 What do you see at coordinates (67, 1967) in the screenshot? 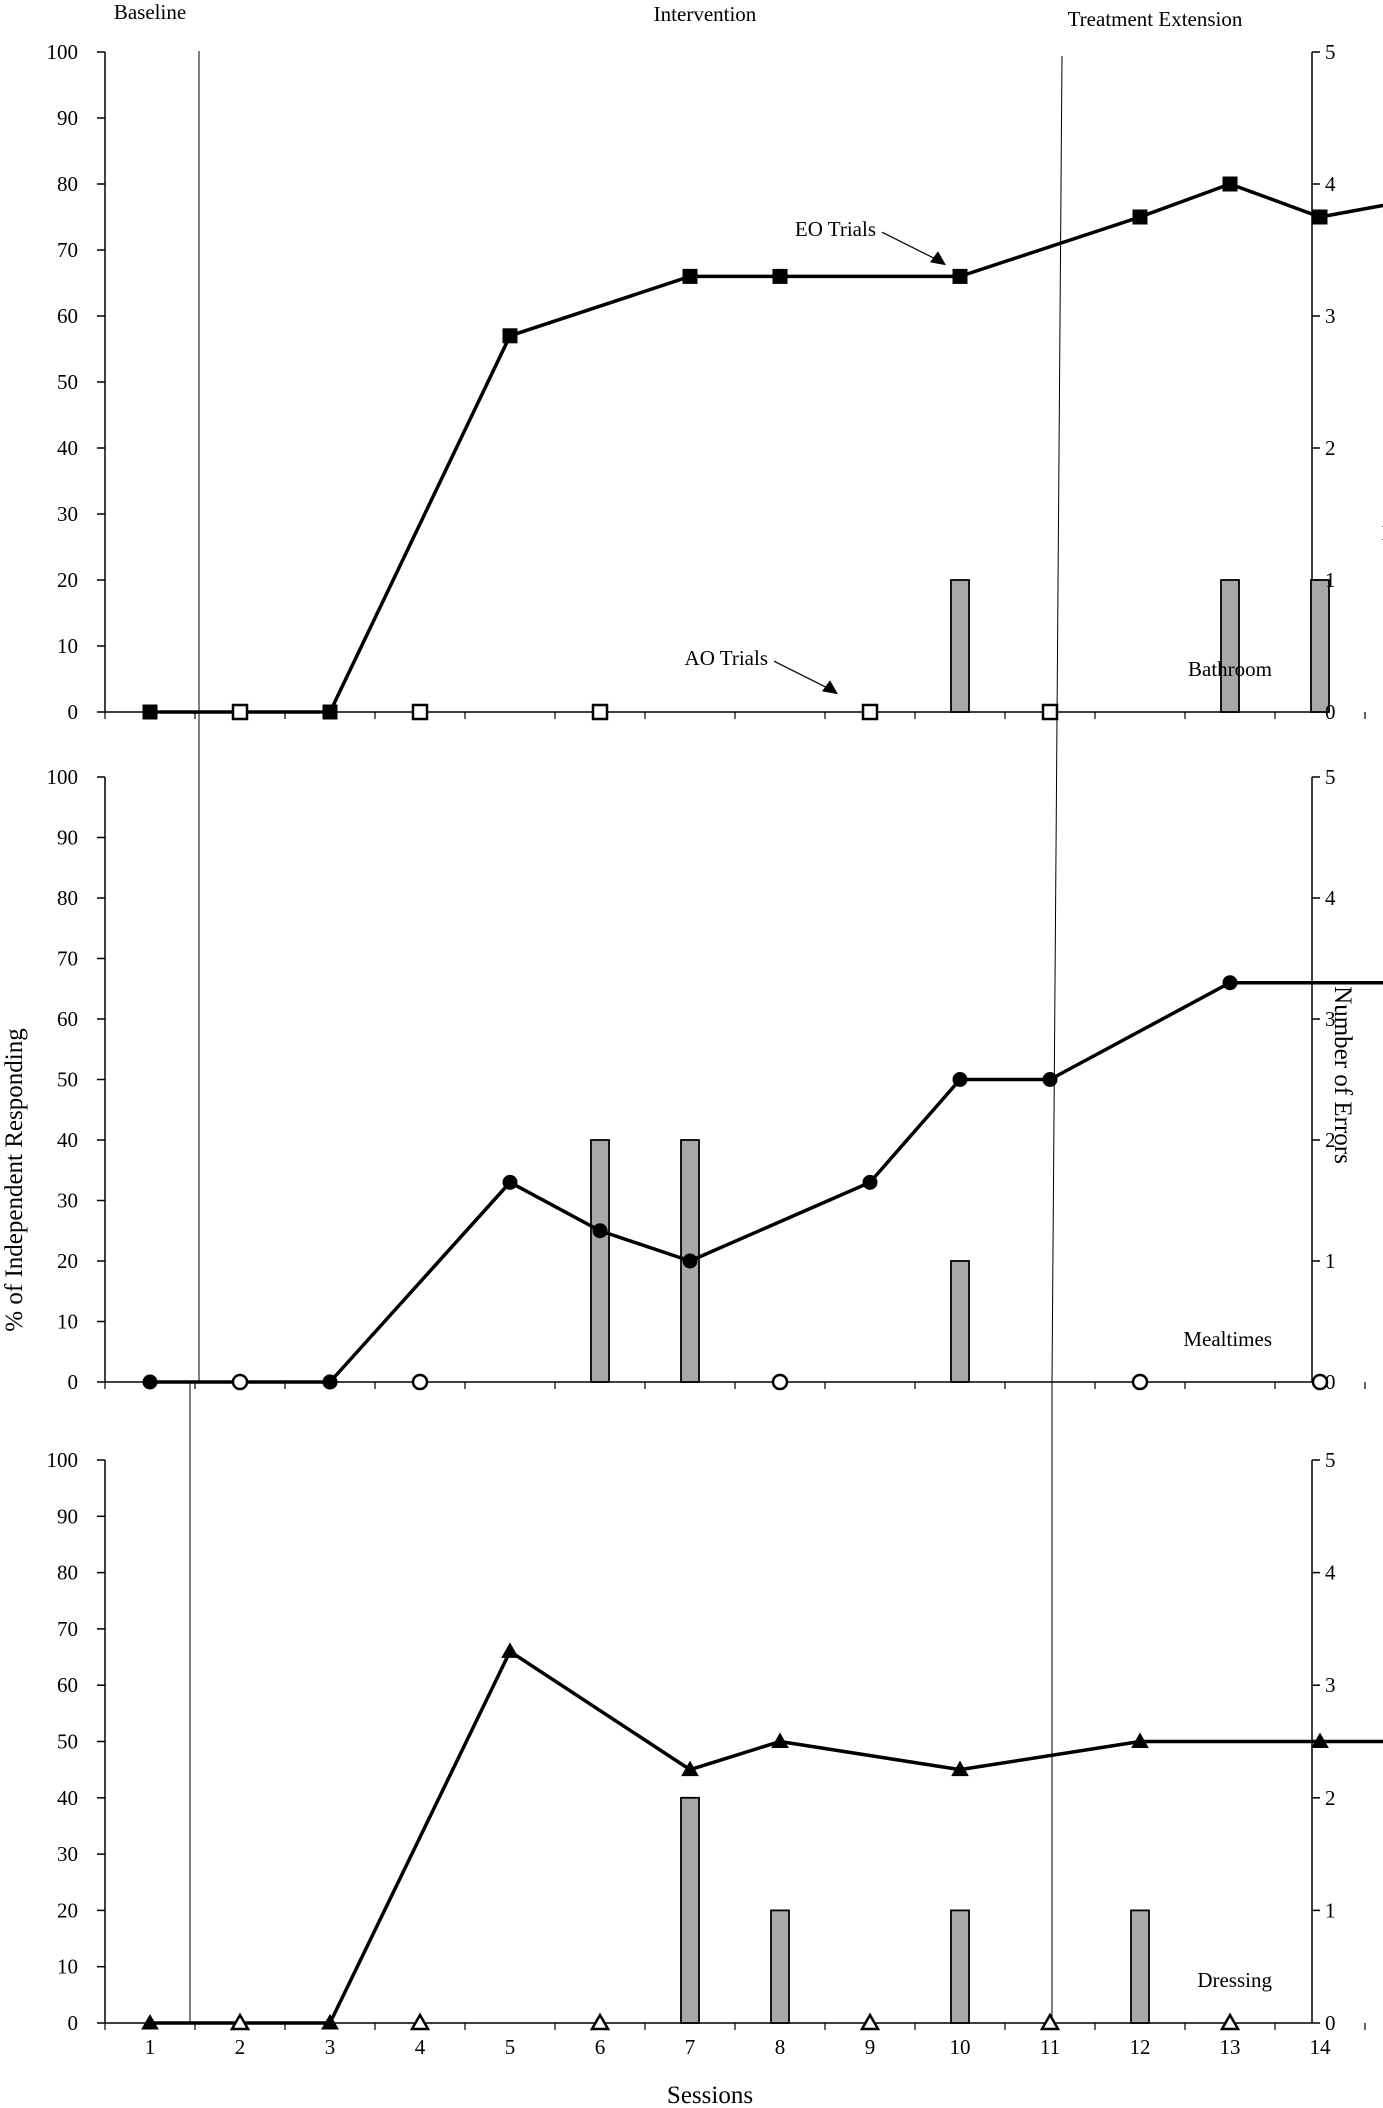
I see `panel-3-left-tick-label: 10` at bounding box center [67, 1967].